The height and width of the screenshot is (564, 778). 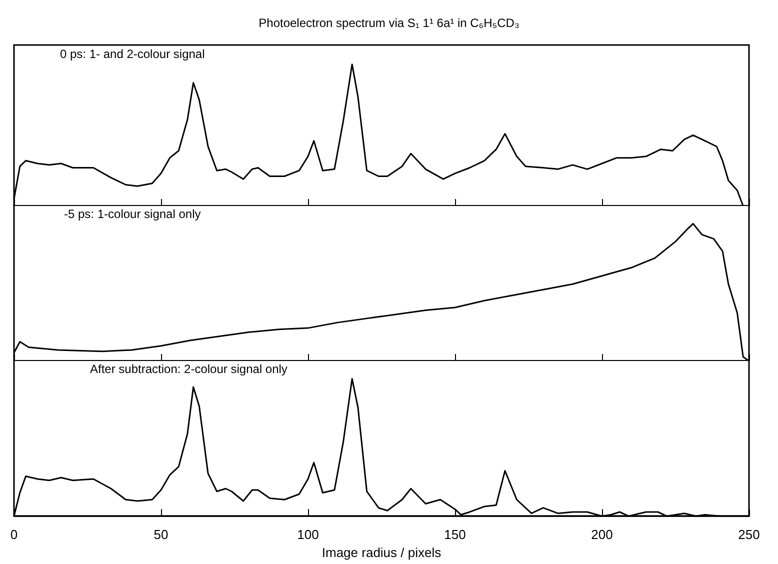 What do you see at coordinates (161, 534) in the screenshot?
I see `x-tick-label: 50` at bounding box center [161, 534].